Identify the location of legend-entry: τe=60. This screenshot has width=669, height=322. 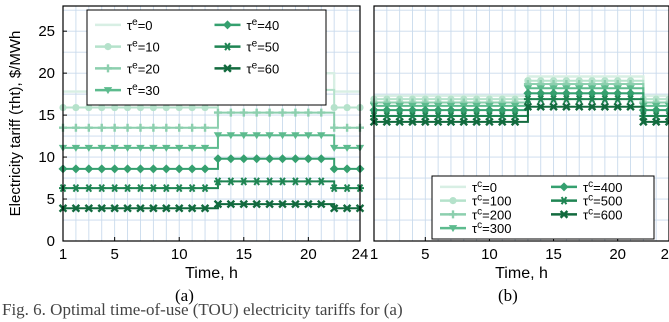
(247, 68).